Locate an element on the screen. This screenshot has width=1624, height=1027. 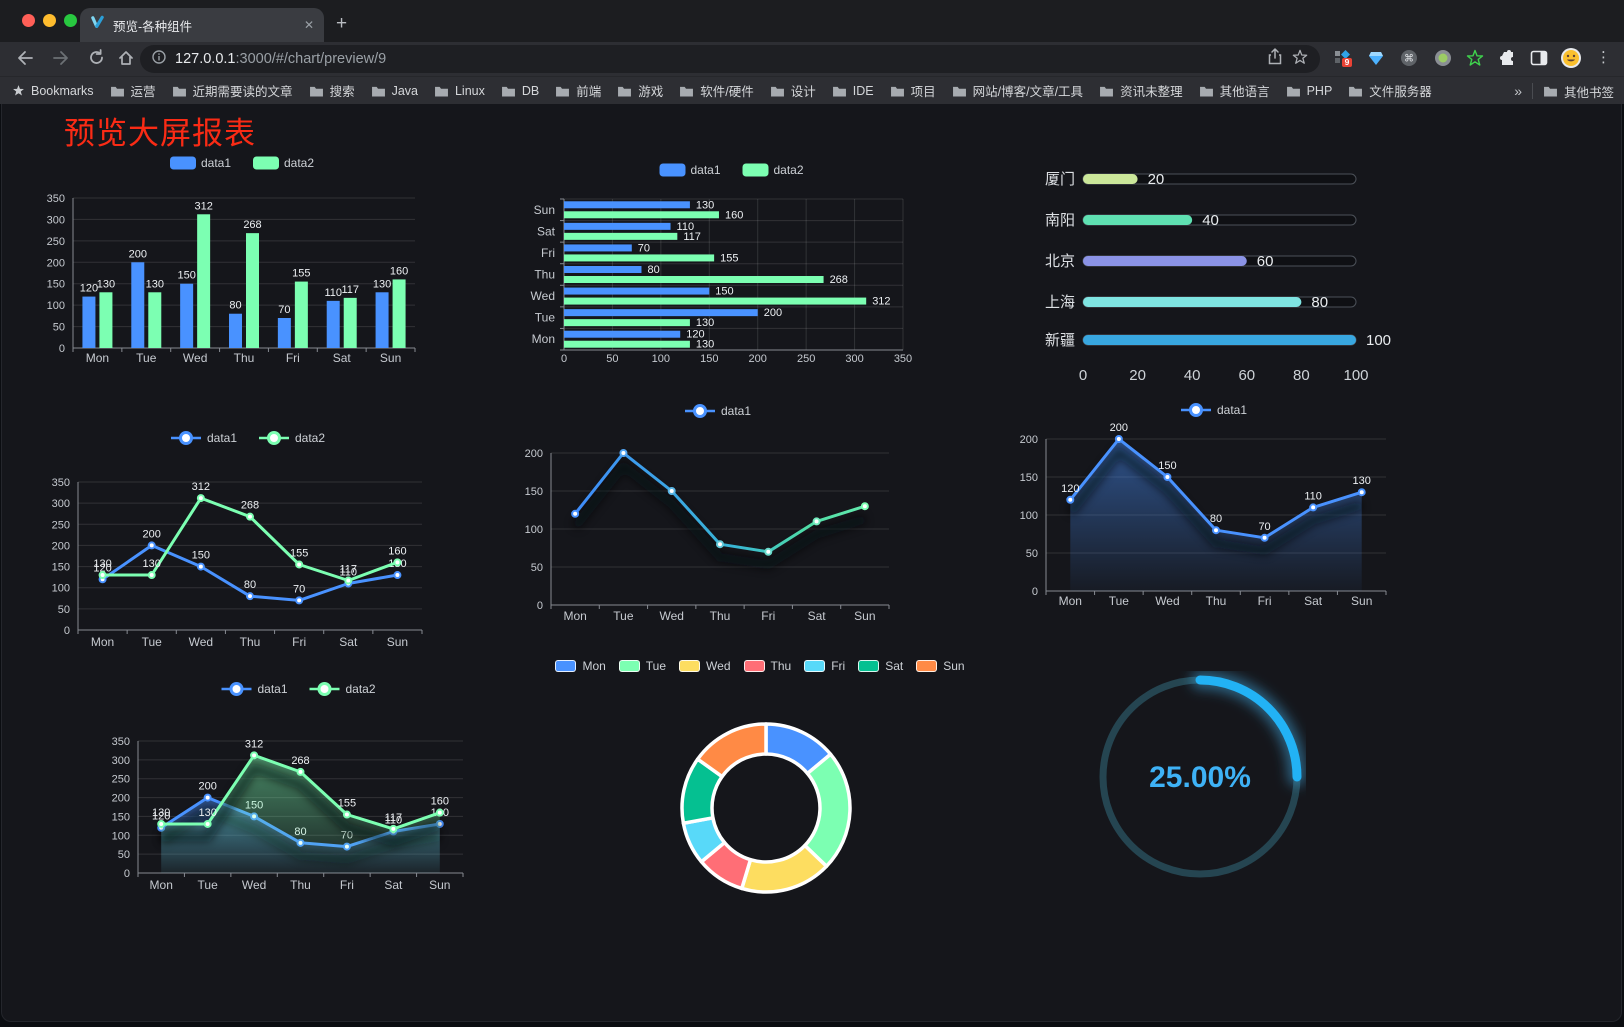
bookmark-folder-item: 设计 is located at coordinates (793, 90).